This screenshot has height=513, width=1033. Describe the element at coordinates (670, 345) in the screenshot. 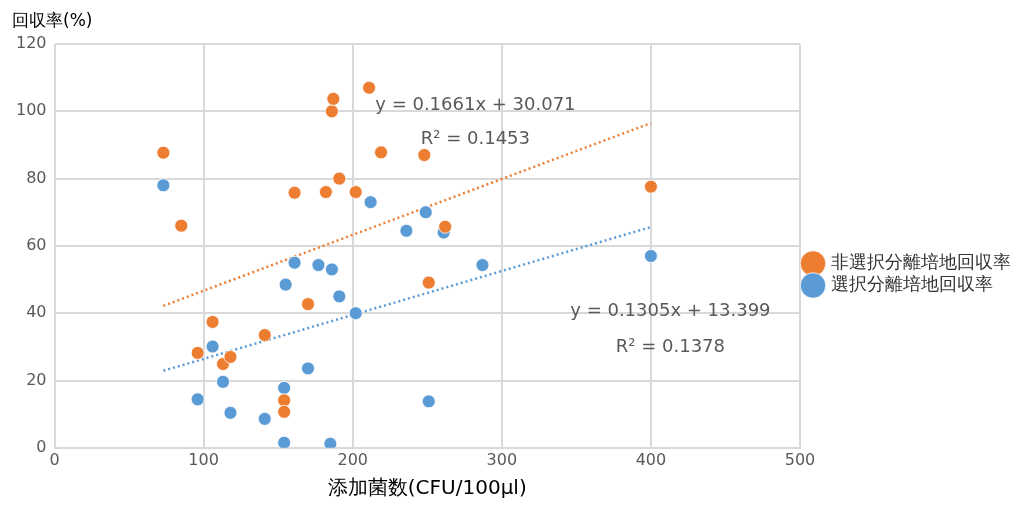

I see `annotation: R² = 0.1378` at that location.